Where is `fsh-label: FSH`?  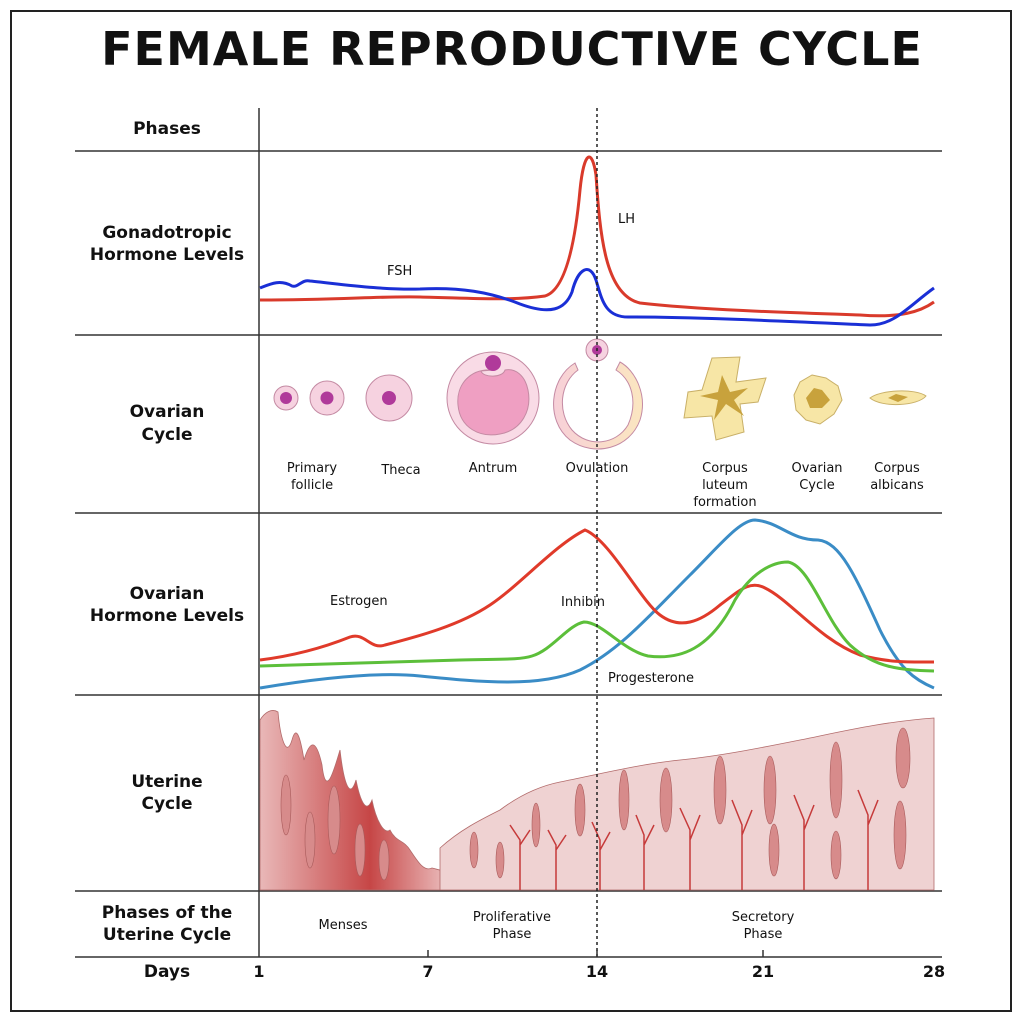 fsh-label: FSH is located at coordinates (399, 271).